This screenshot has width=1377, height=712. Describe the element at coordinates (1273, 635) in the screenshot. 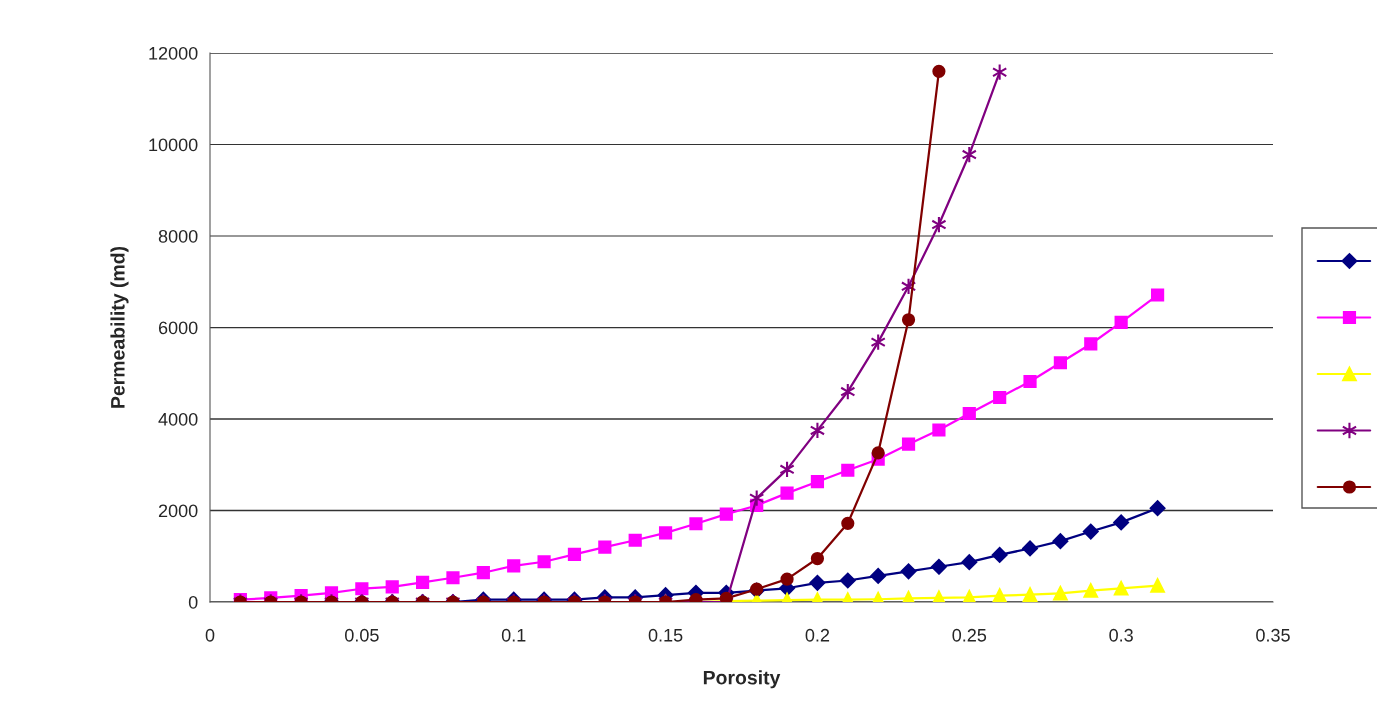

I see `x-tick-label: 0.35` at that location.